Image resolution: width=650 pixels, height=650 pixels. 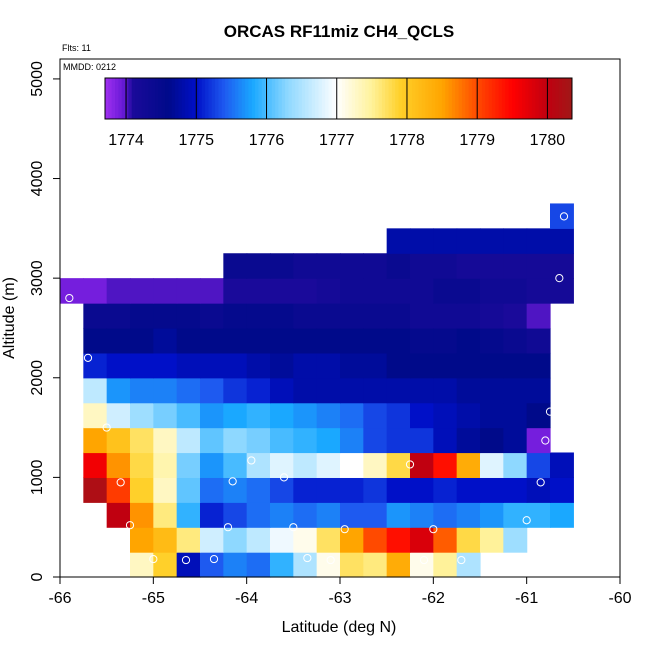 What do you see at coordinates (477, 140) in the screenshot?
I see `colorbar-tick-label: 1779` at bounding box center [477, 140].